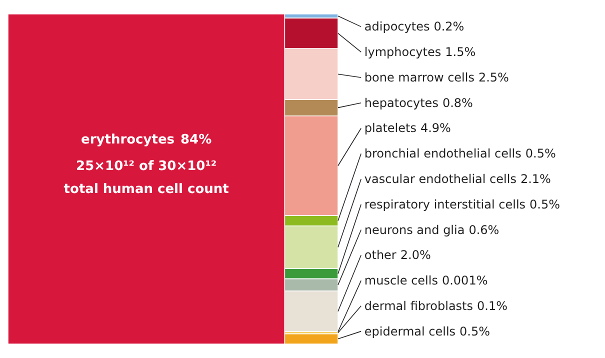  What do you see at coordinates (465, 281) in the screenshot?
I see `data-label: 0.001%` at bounding box center [465, 281].